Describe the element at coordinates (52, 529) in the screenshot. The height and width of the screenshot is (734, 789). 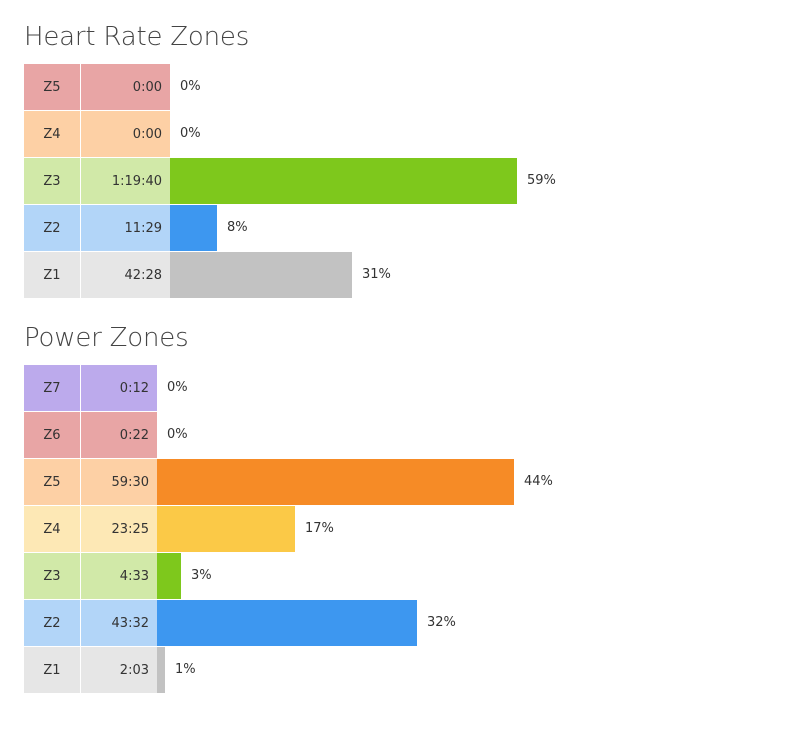
I see `power-zone-label: Z4` at that location.